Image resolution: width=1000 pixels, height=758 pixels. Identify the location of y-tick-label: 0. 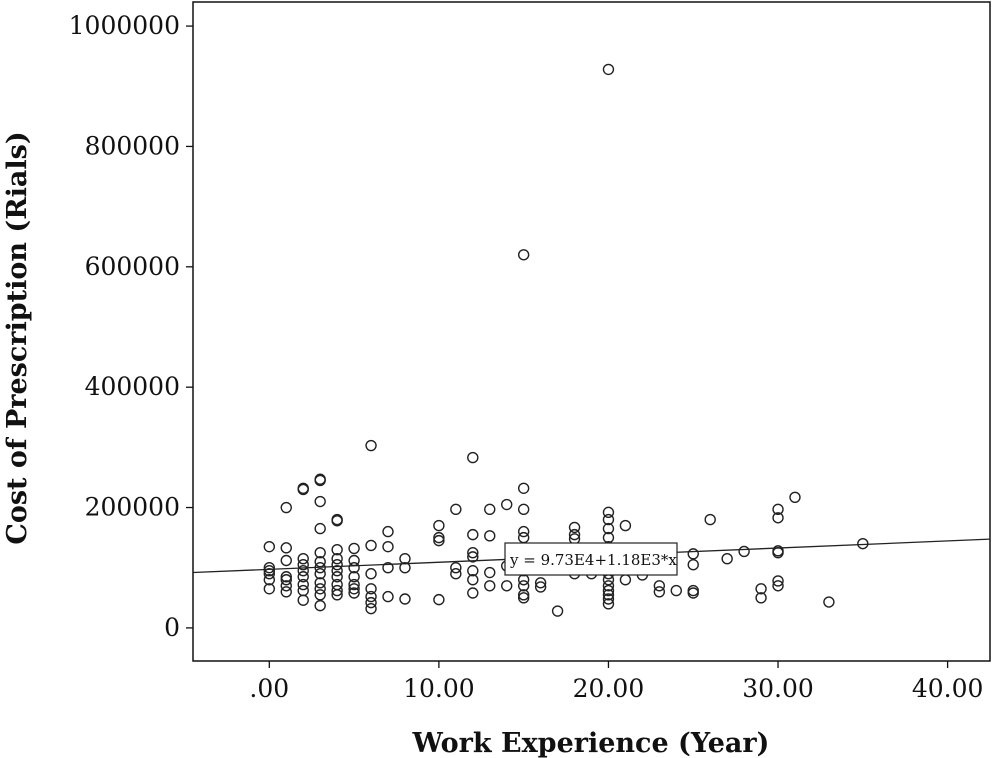
(172, 627).